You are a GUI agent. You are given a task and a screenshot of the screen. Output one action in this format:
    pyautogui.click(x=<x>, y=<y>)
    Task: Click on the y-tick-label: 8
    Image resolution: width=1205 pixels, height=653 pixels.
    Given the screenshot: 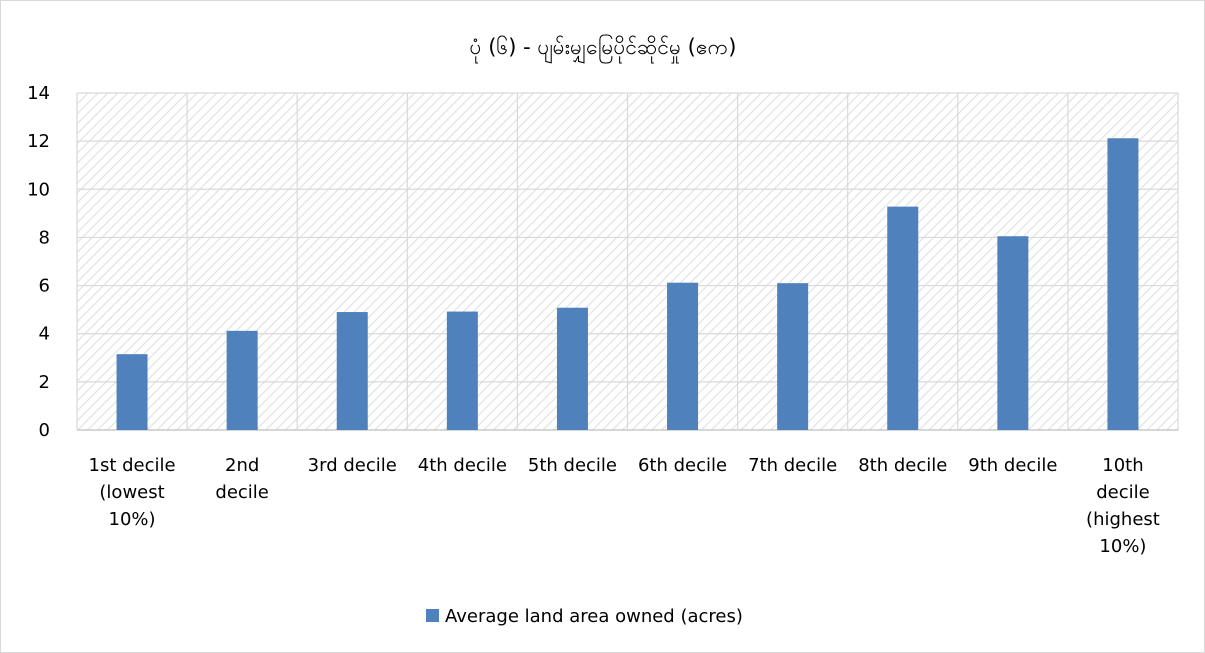 What is the action you would take?
    pyautogui.click(x=44, y=237)
    